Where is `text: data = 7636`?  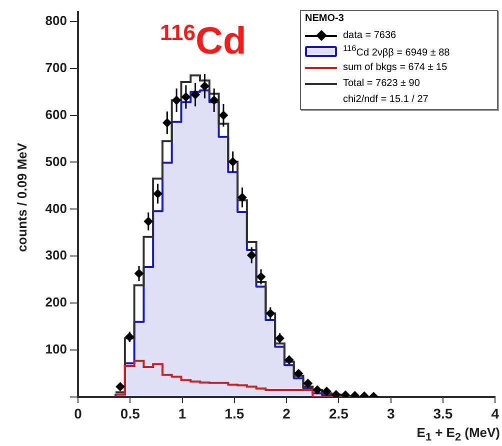
text: data = 7636 is located at coordinates (369, 35).